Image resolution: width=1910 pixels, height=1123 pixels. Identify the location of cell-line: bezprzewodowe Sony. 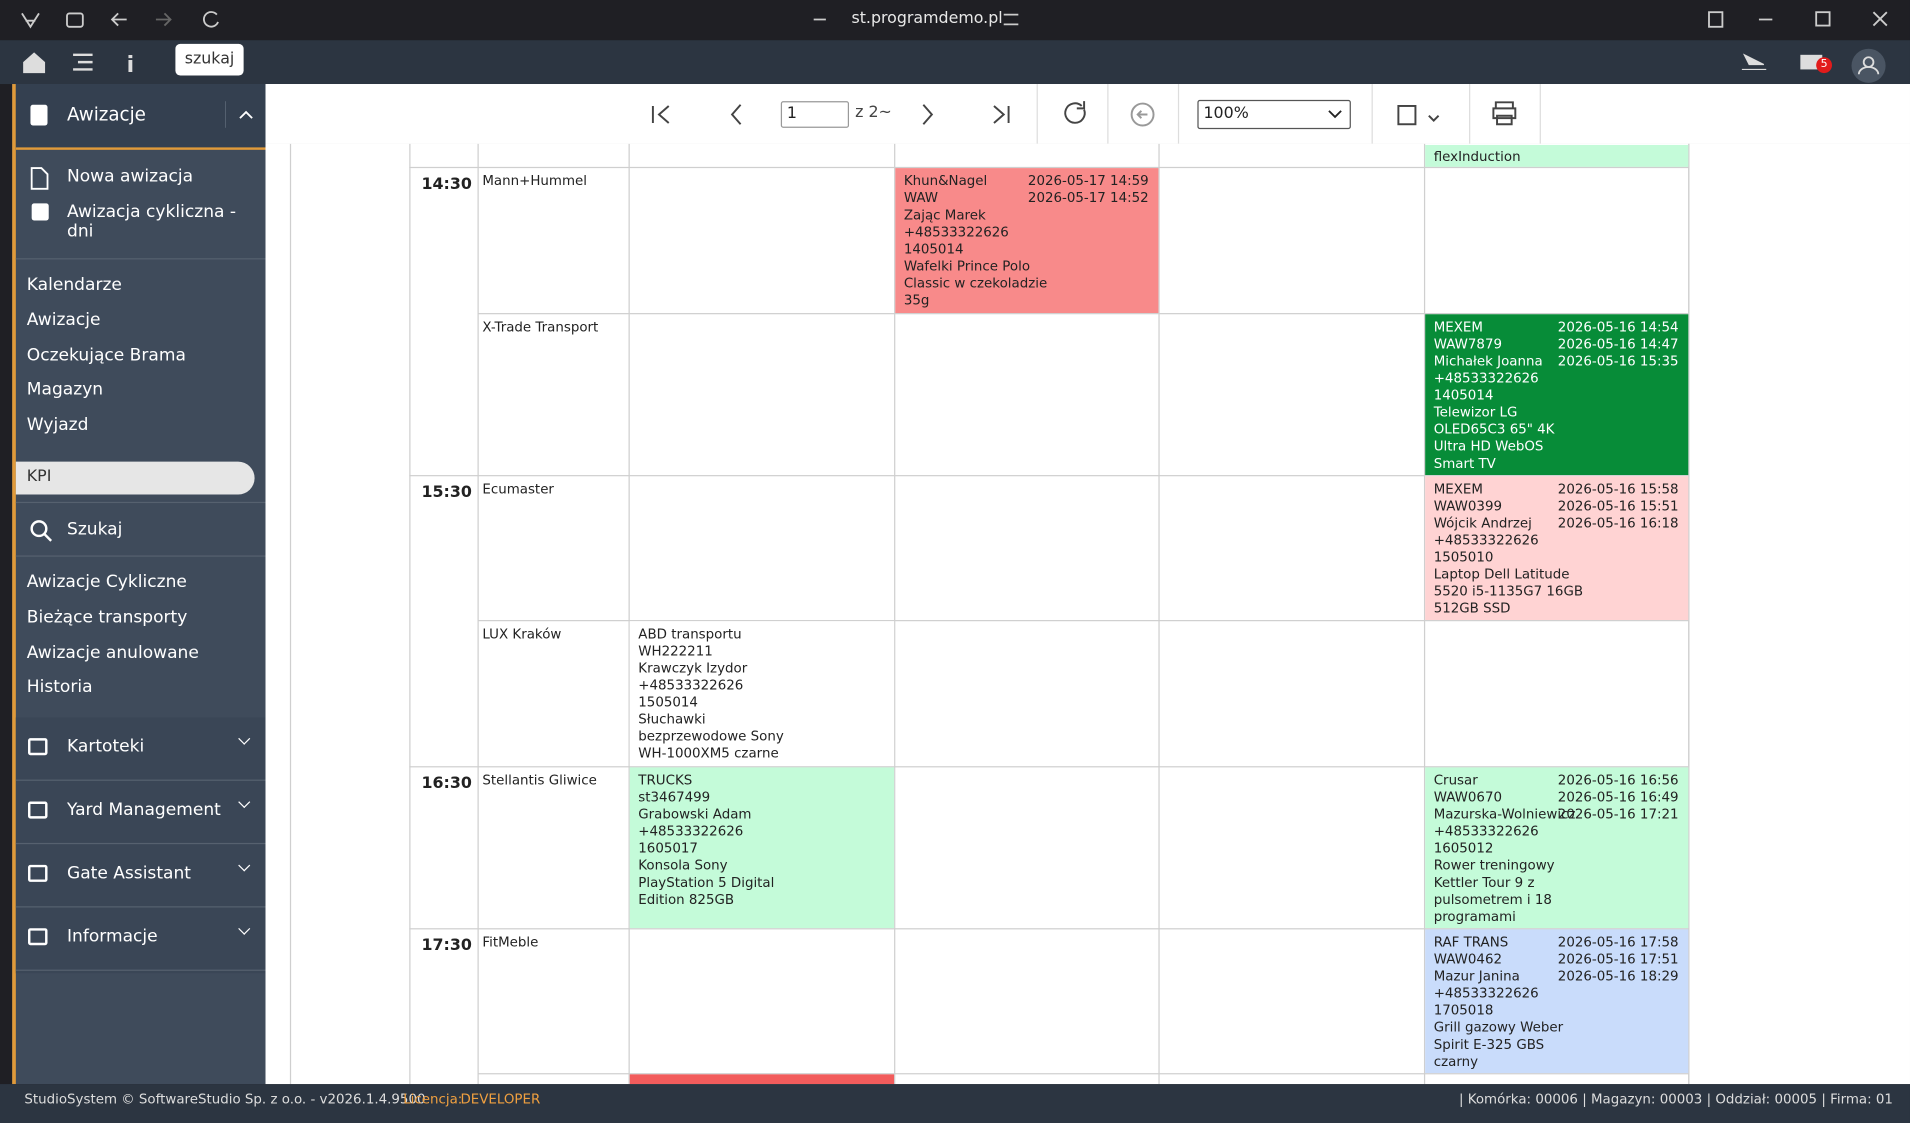
(711, 736).